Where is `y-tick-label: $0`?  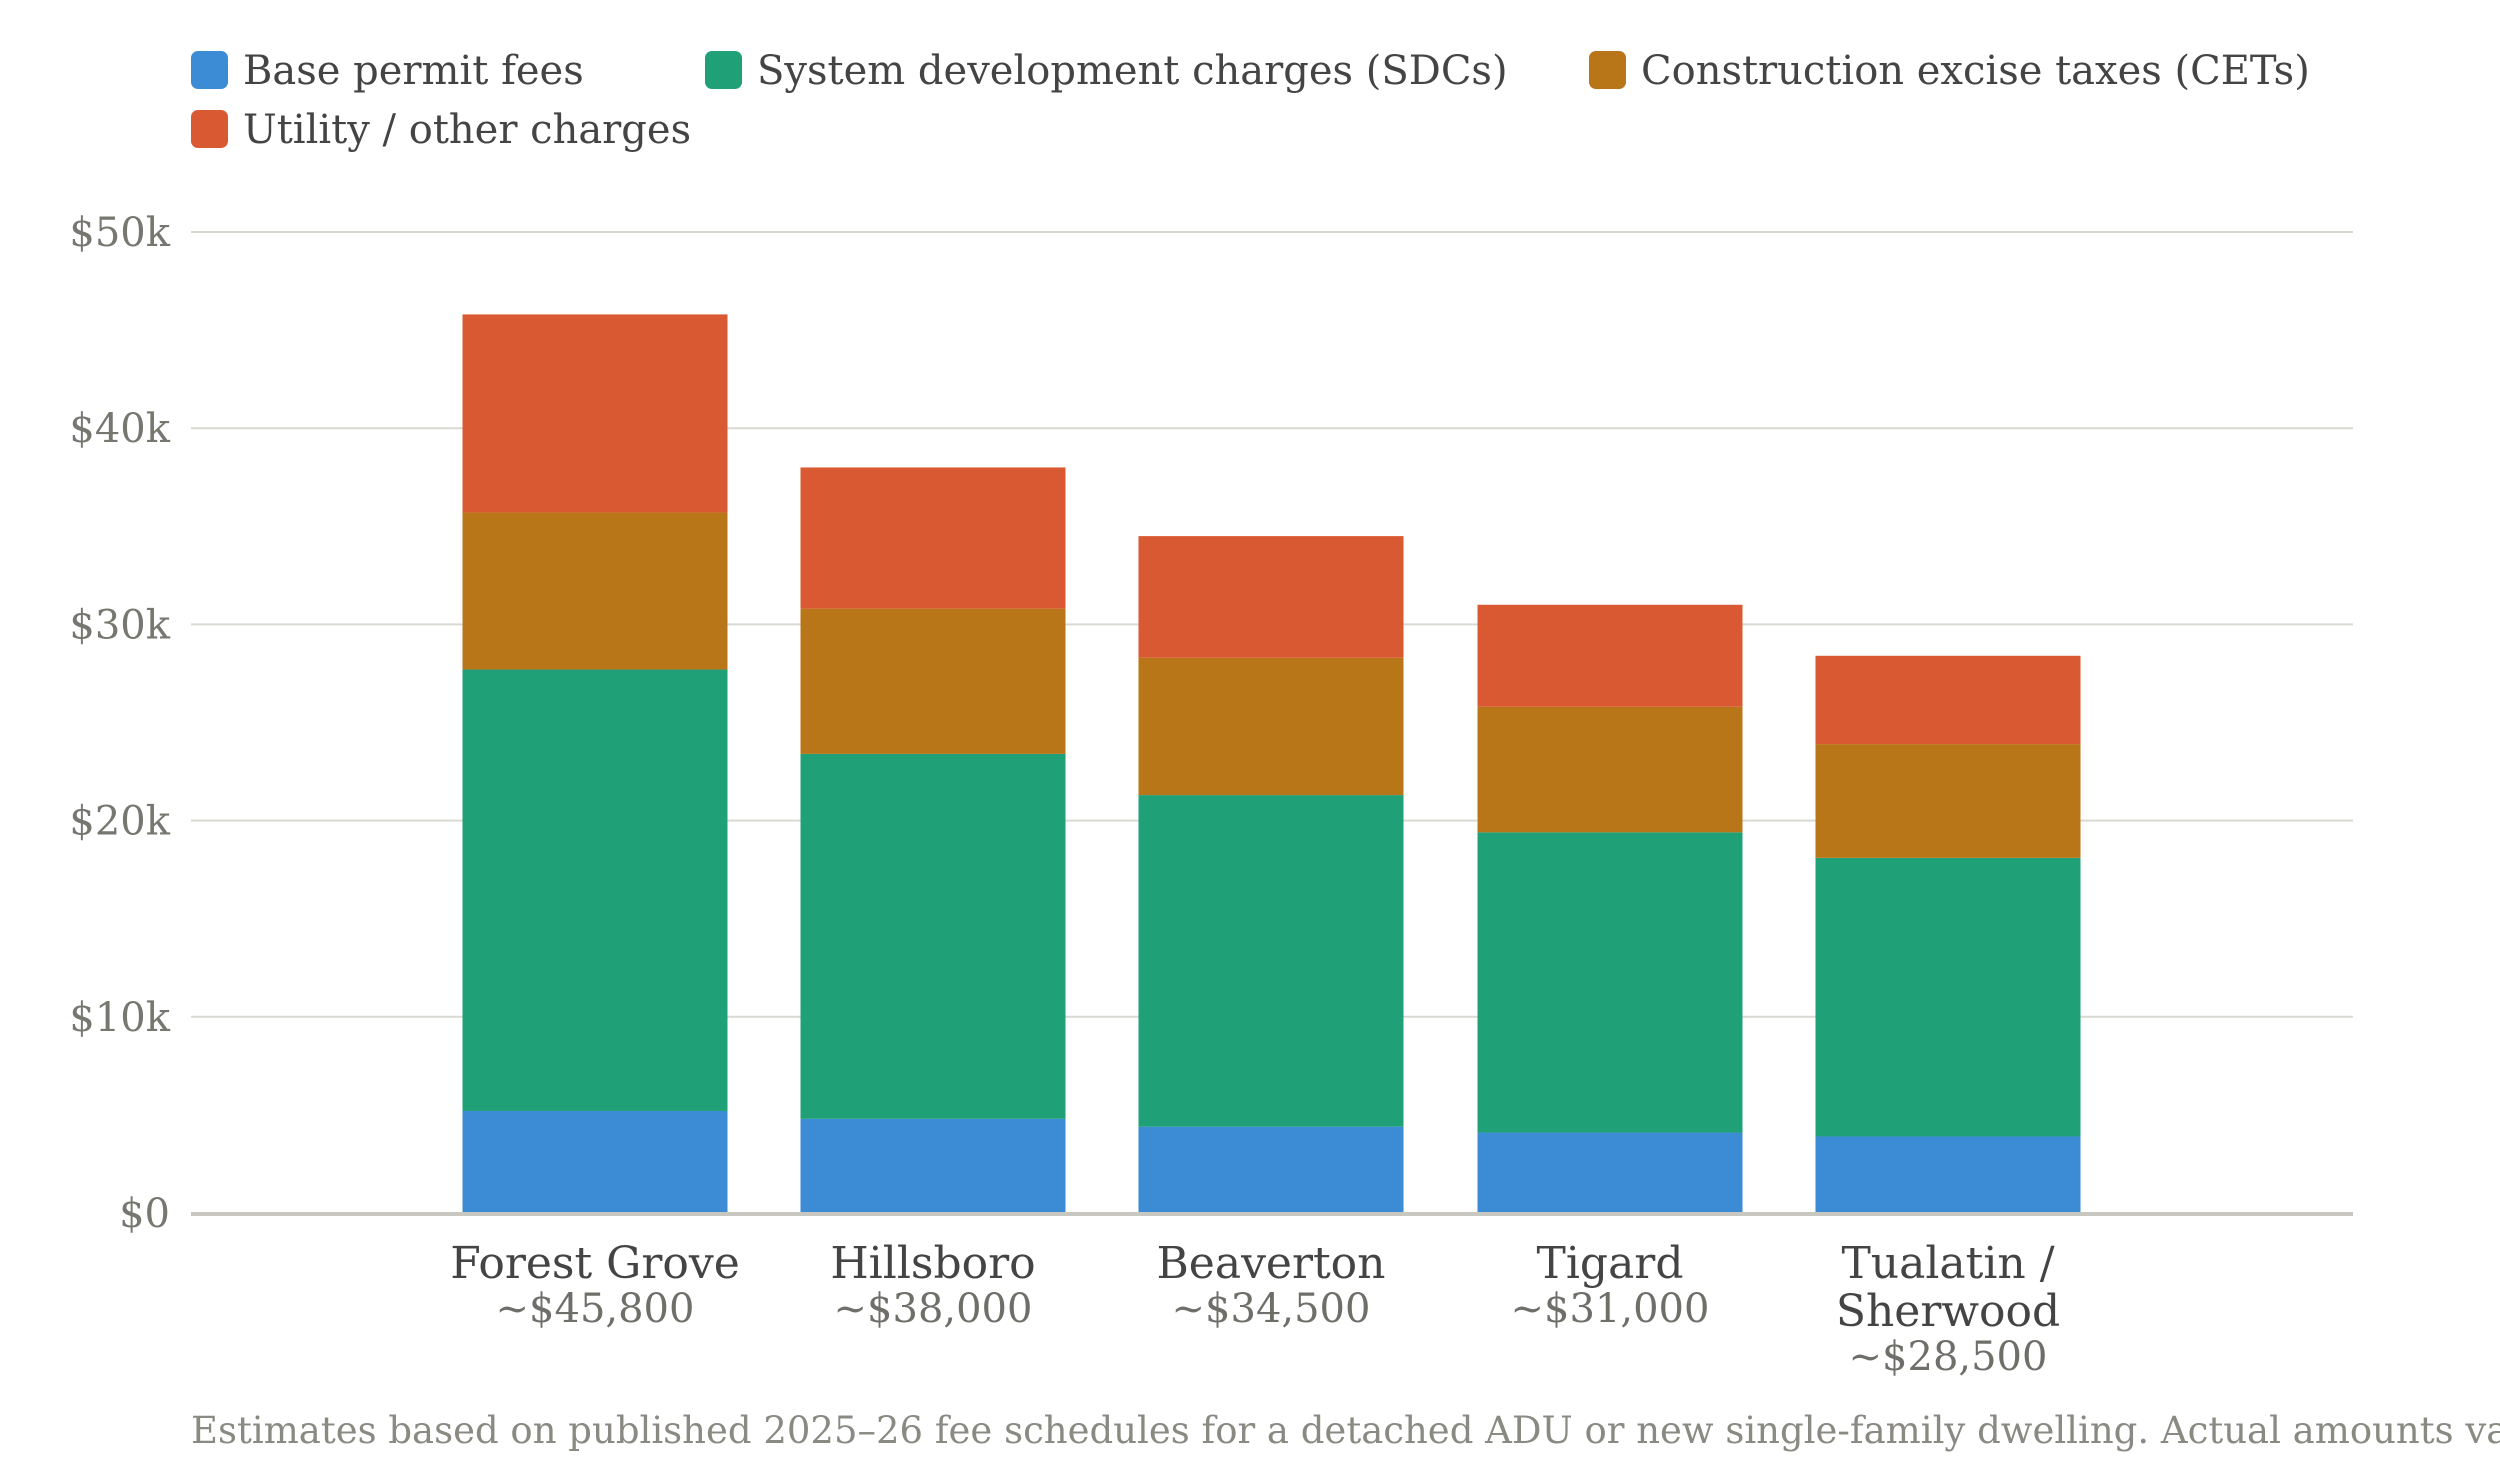
y-tick-label: $0 is located at coordinates (144, 1214).